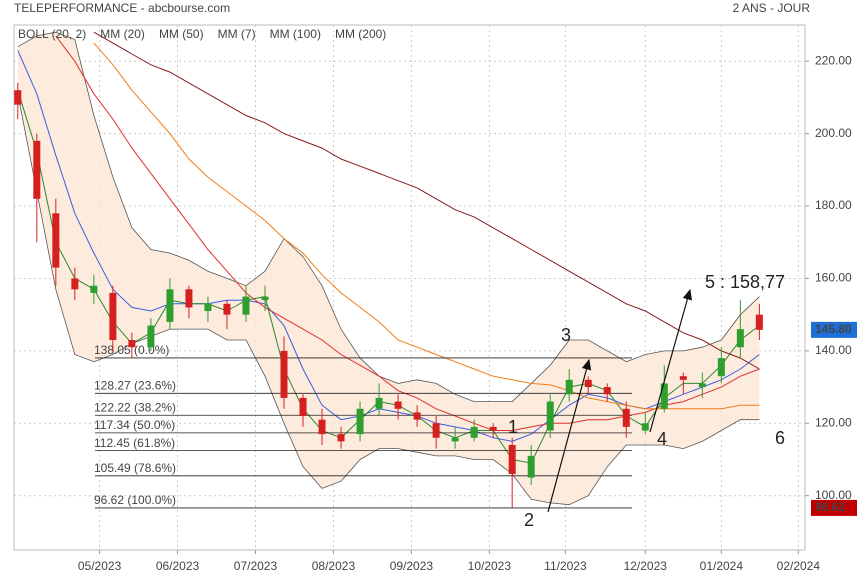 Image resolution: width=860 pixels, height=580 pixels. I want to click on y-tick-label: 120.00, so click(833, 422).